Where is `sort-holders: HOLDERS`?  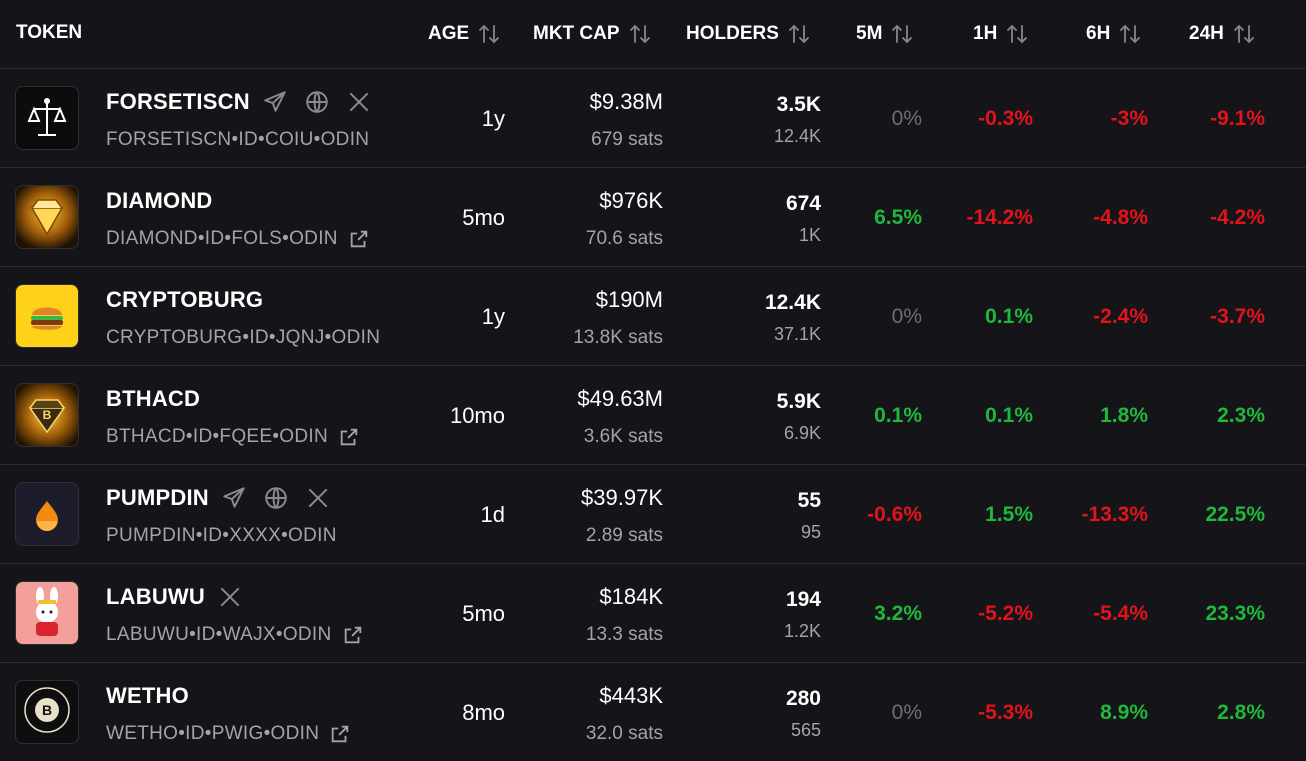
sort-holders: HOLDERS is located at coordinates (748, 34).